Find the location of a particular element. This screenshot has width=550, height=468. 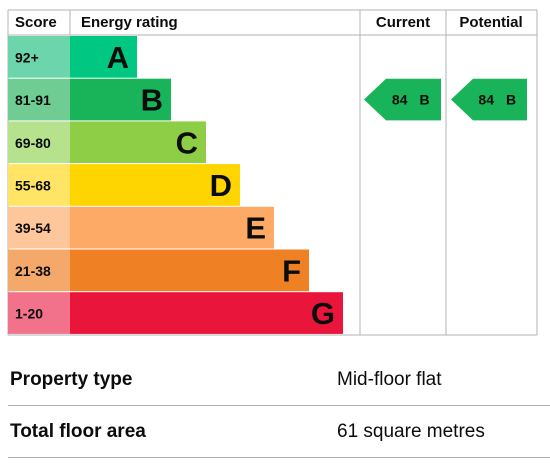

score-cell-g is located at coordinates (39, 313).